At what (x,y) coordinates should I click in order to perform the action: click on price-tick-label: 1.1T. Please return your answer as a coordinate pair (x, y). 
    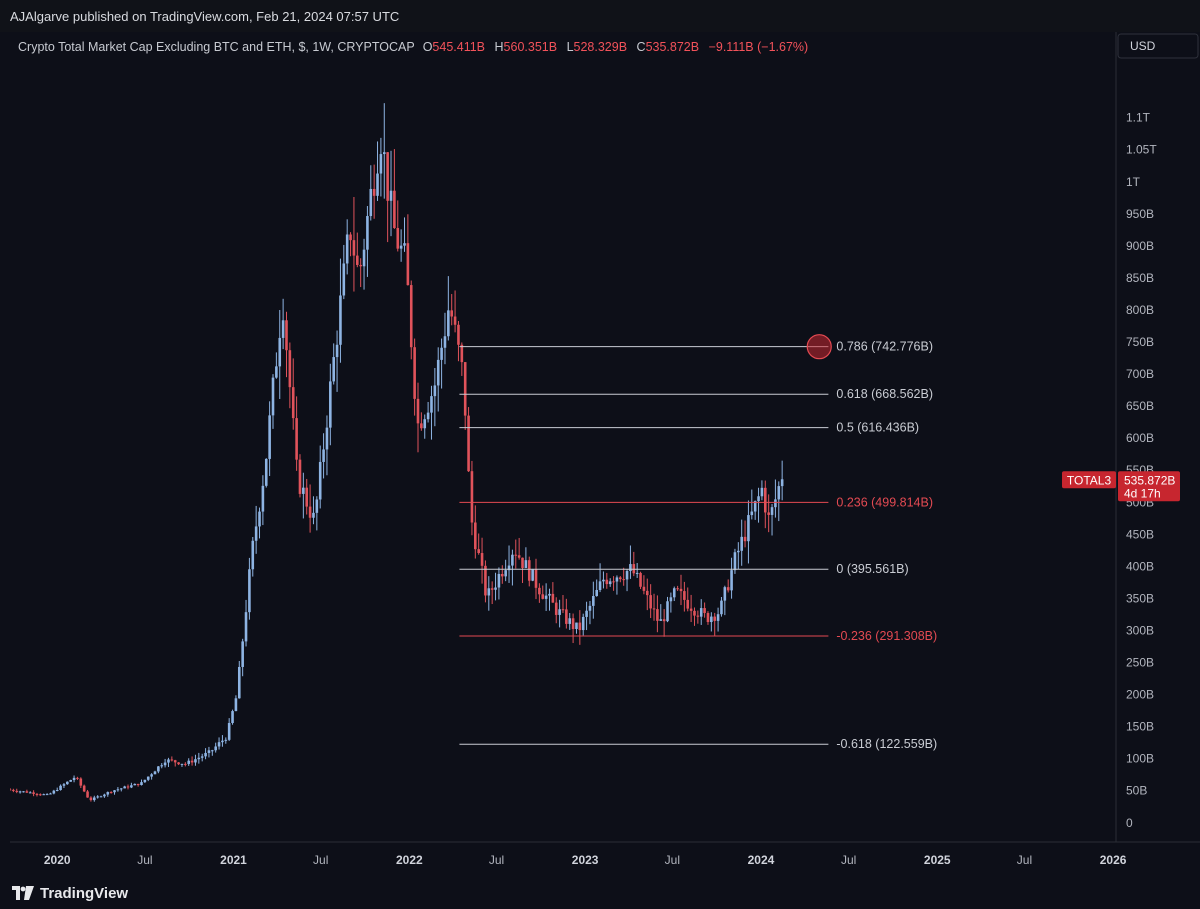
    Looking at the image, I should click on (1138, 118).